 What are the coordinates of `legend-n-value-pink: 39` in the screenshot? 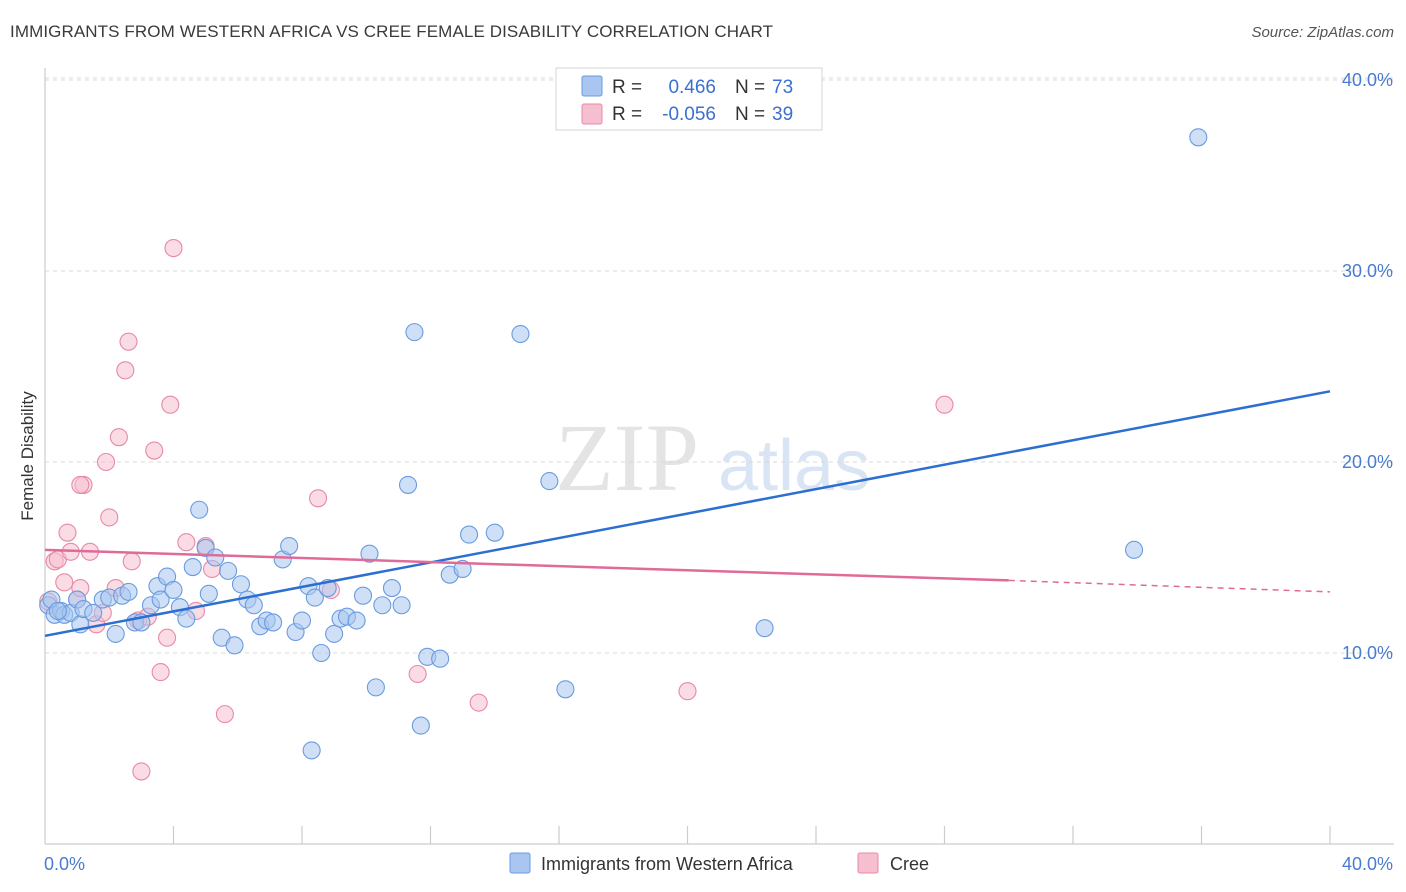 It's located at (782, 114).